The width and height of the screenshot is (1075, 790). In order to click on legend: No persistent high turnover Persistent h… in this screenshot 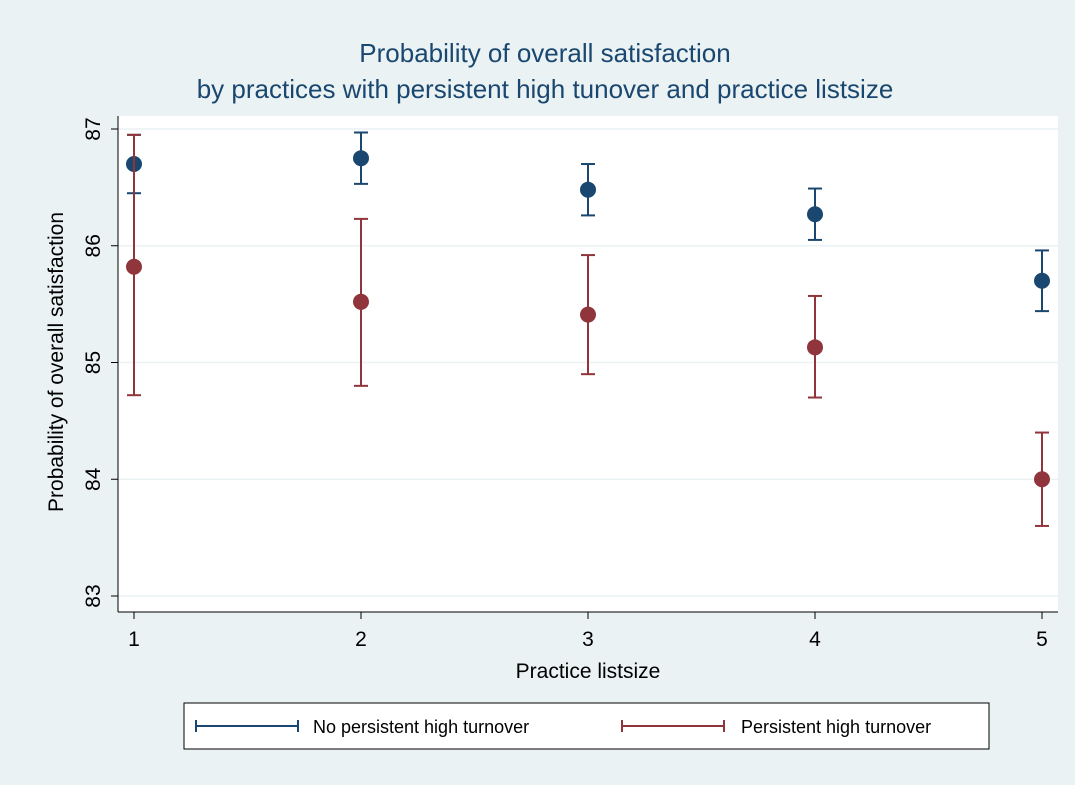, I will do `click(586, 726)`.